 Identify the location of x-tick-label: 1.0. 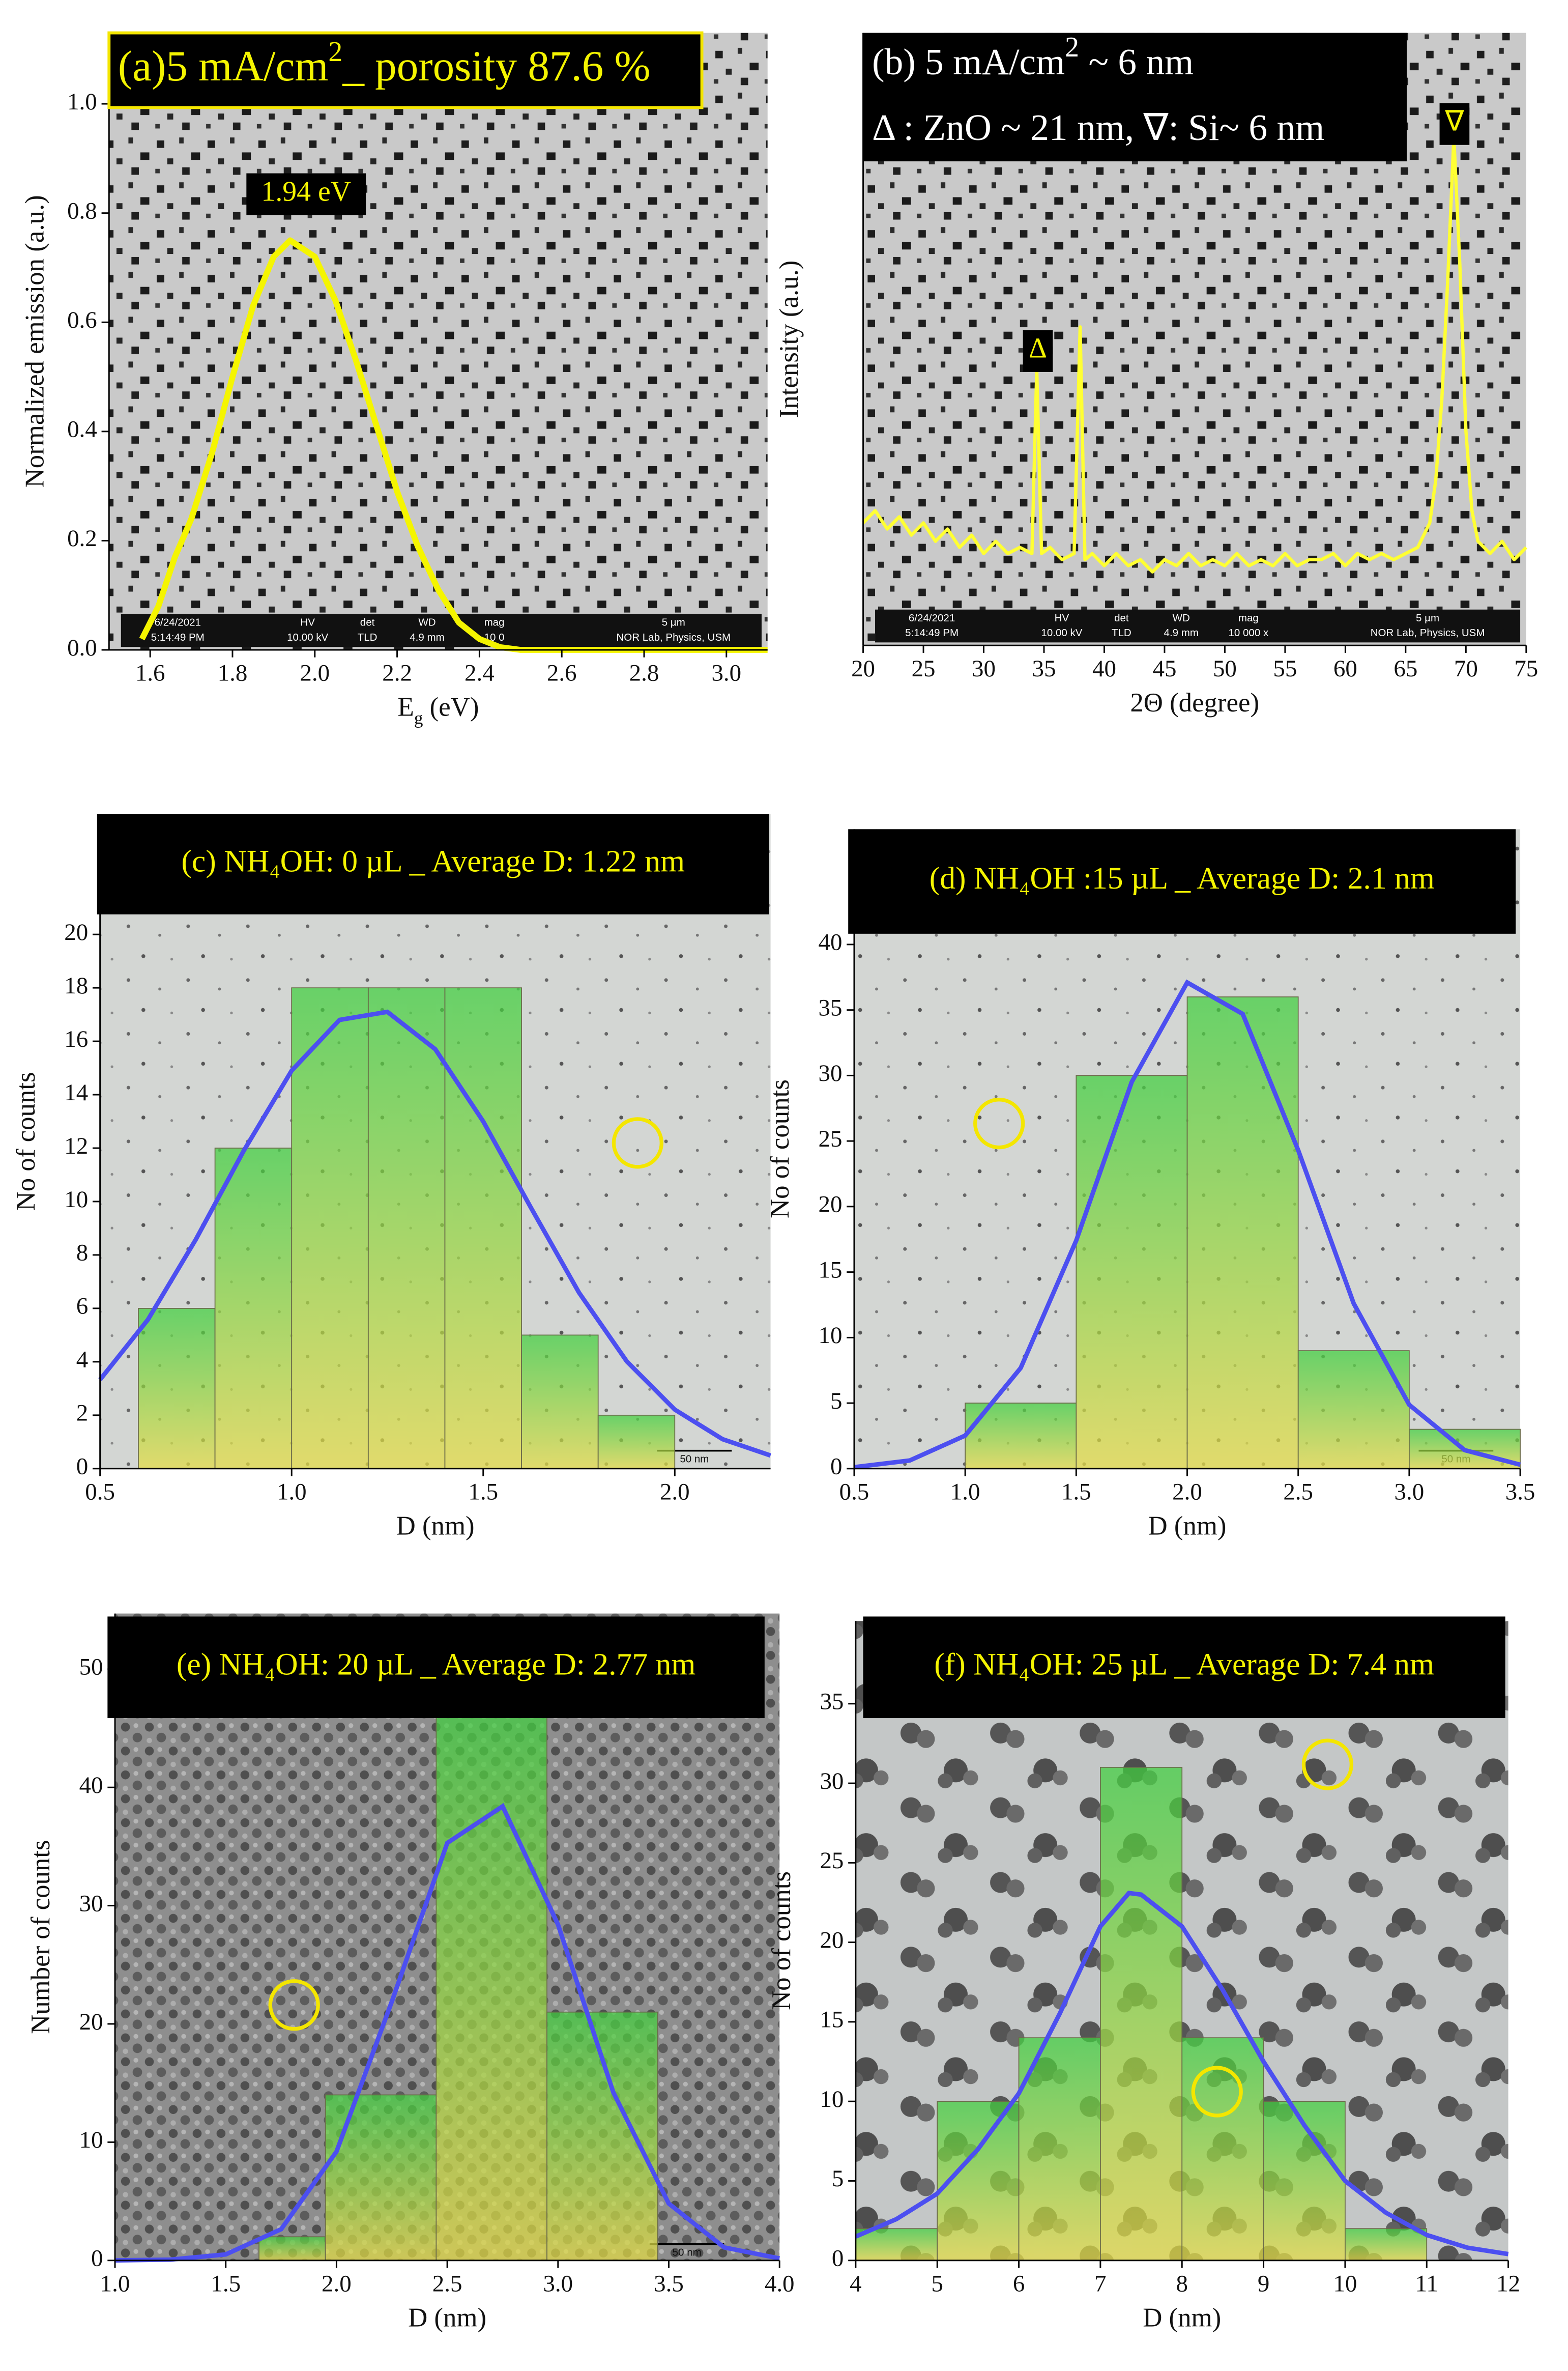
(292, 1492).